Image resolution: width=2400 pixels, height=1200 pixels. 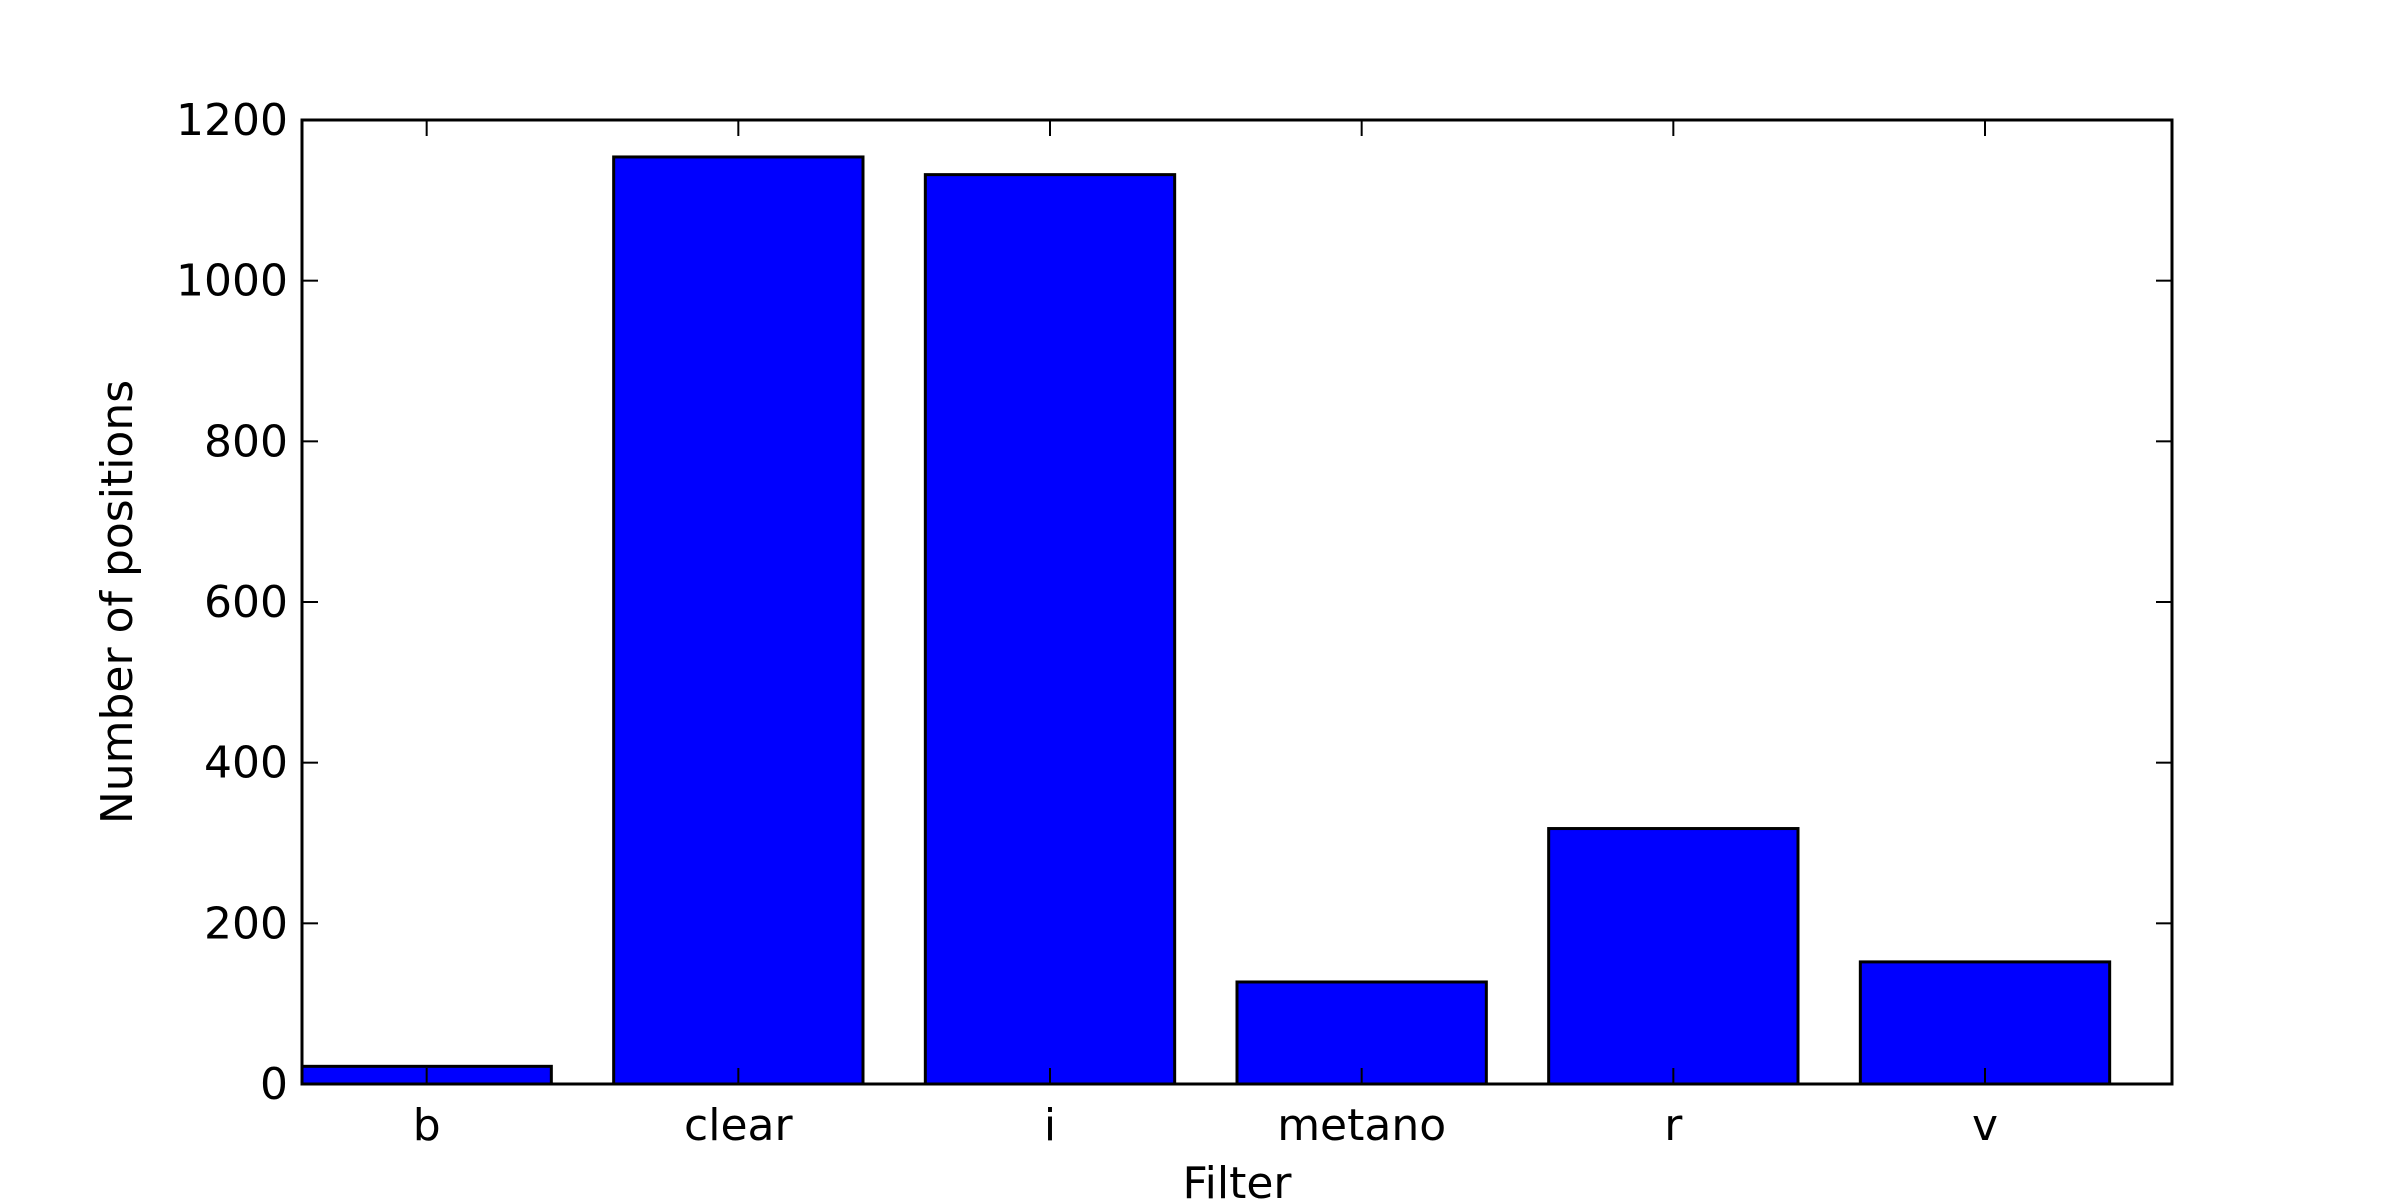 What do you see at coordinates (246, 602) in the screenshot?
I see `y-tick-label: 600` at bounding box center [246, 602].